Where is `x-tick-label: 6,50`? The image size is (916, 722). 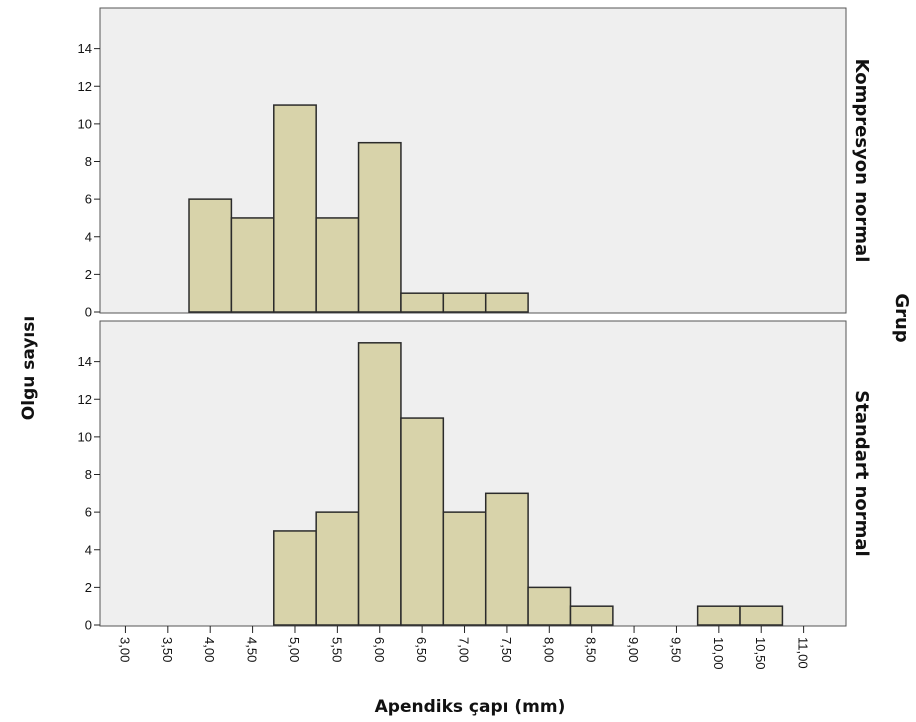
x-tick-label: 6,50 is located at coordinates (421, 649).